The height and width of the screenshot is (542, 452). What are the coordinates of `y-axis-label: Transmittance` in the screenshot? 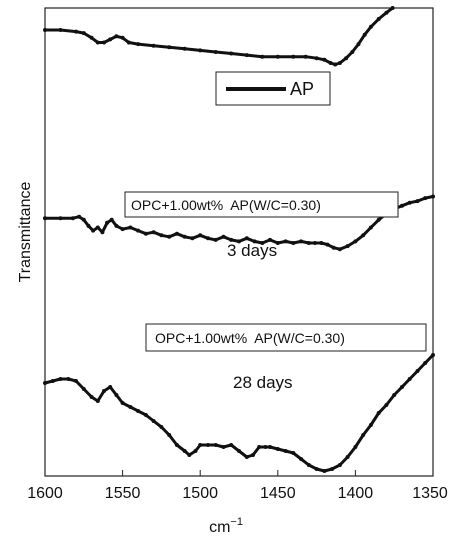 It's located at (25, 232).